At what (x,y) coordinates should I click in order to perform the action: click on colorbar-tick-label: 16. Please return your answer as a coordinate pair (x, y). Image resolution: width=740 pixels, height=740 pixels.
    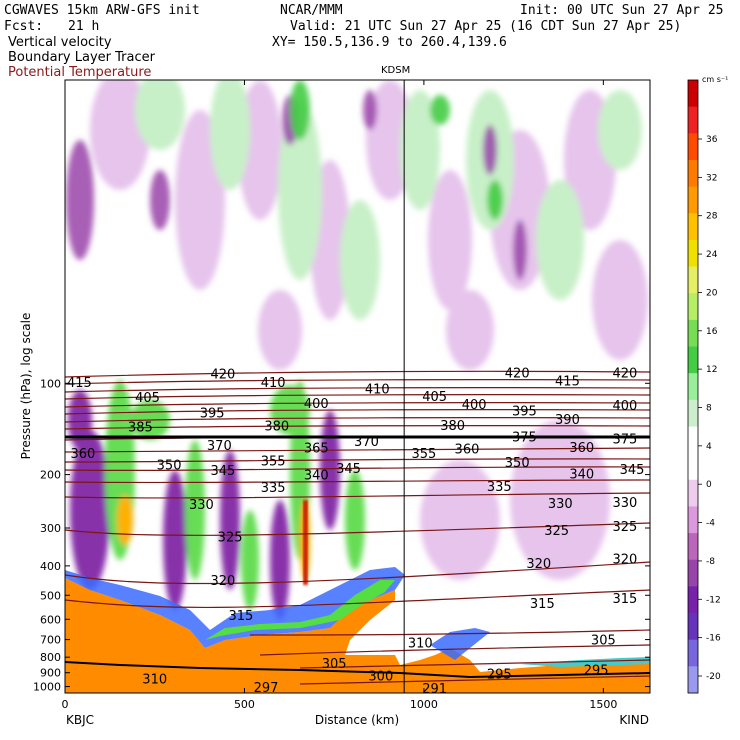
    Looking at the image, I should click on (712, 332).